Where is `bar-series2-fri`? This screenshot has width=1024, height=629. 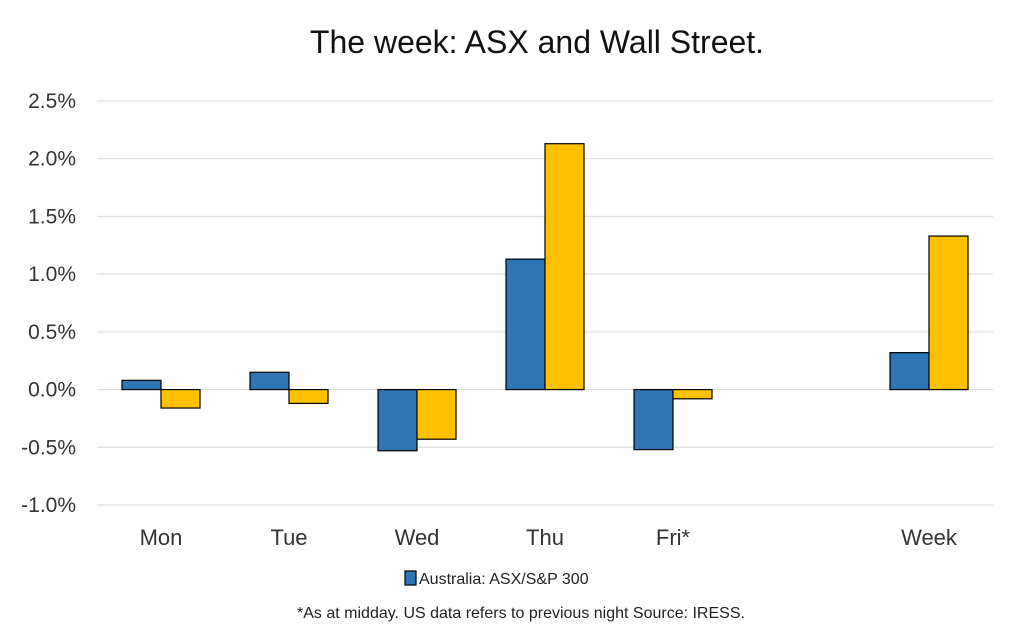 bar-series2-fri is located at coordinates (692, 394).